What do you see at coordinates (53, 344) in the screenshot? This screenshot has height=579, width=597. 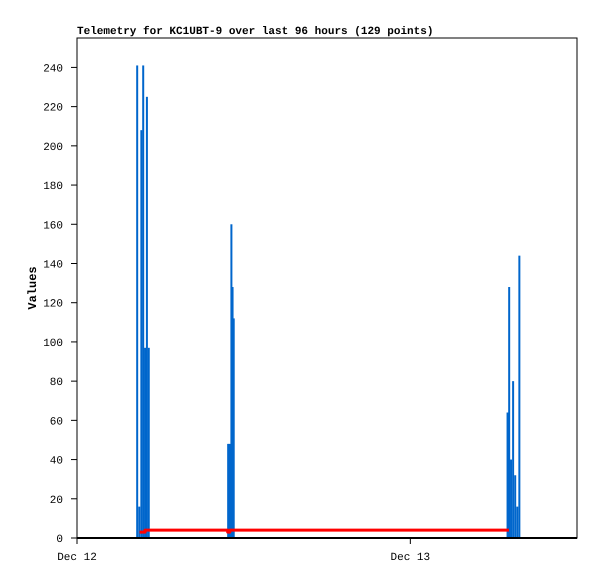 I see `y-tick-label: 100` at bounding box center [53, 344].